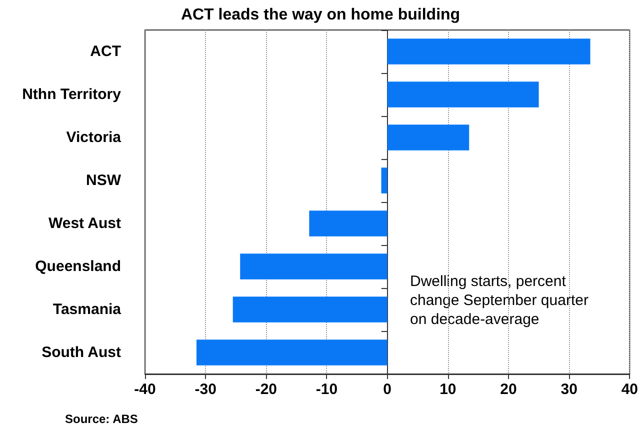 The height and width of the screenshot is (429, 641). Describe the element at coordinates (78, 266) in the screenshot. I see `y-tick-label: Queensland` at that location.